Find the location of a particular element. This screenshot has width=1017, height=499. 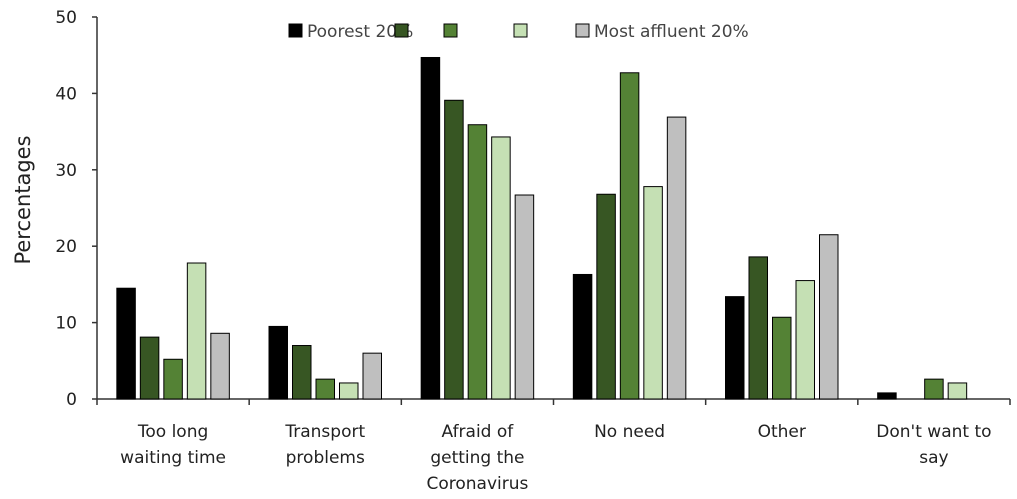

category-label: Don't want to say is located at coordinates (933, 445).